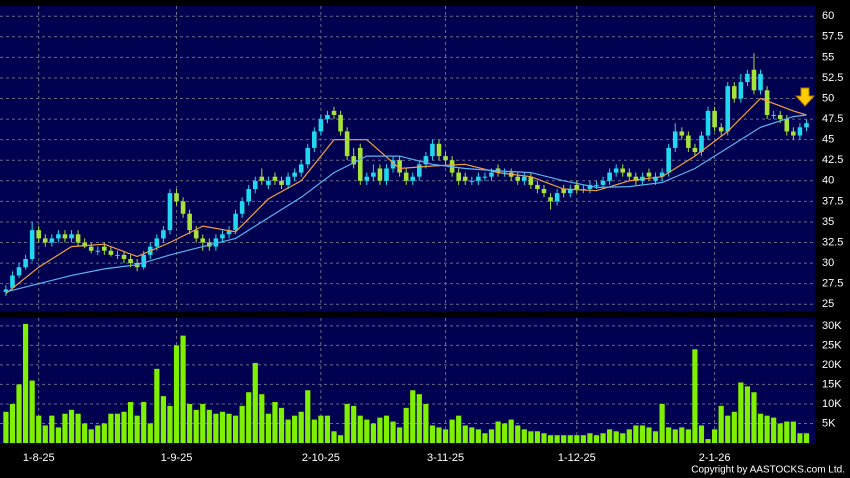 This screenshot has height=478, width=850. I want to click on y-tick-label: 27.5, so click(832, 284).